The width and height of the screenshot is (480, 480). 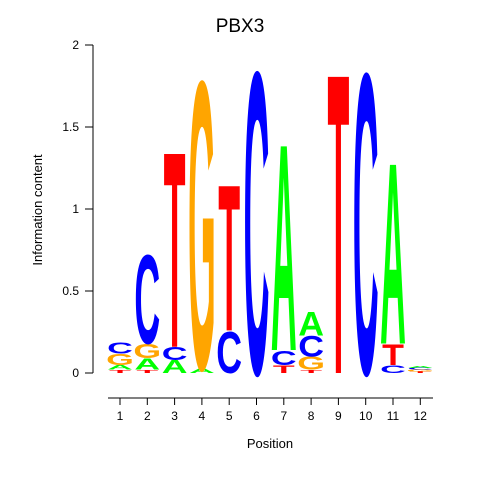 I want to click on x-tick-label: 5, so click(x=229, y=416).